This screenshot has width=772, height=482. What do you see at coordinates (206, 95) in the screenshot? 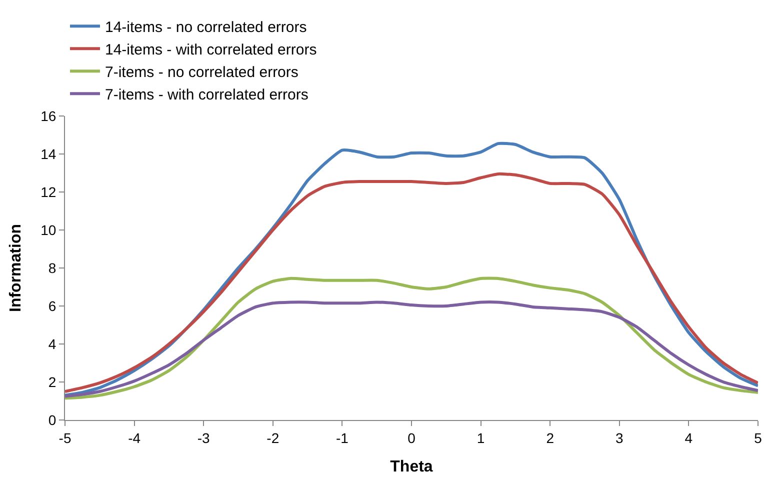
I see `legend-label: 7-items - with correlated errors` at bounding box center [206, 95].